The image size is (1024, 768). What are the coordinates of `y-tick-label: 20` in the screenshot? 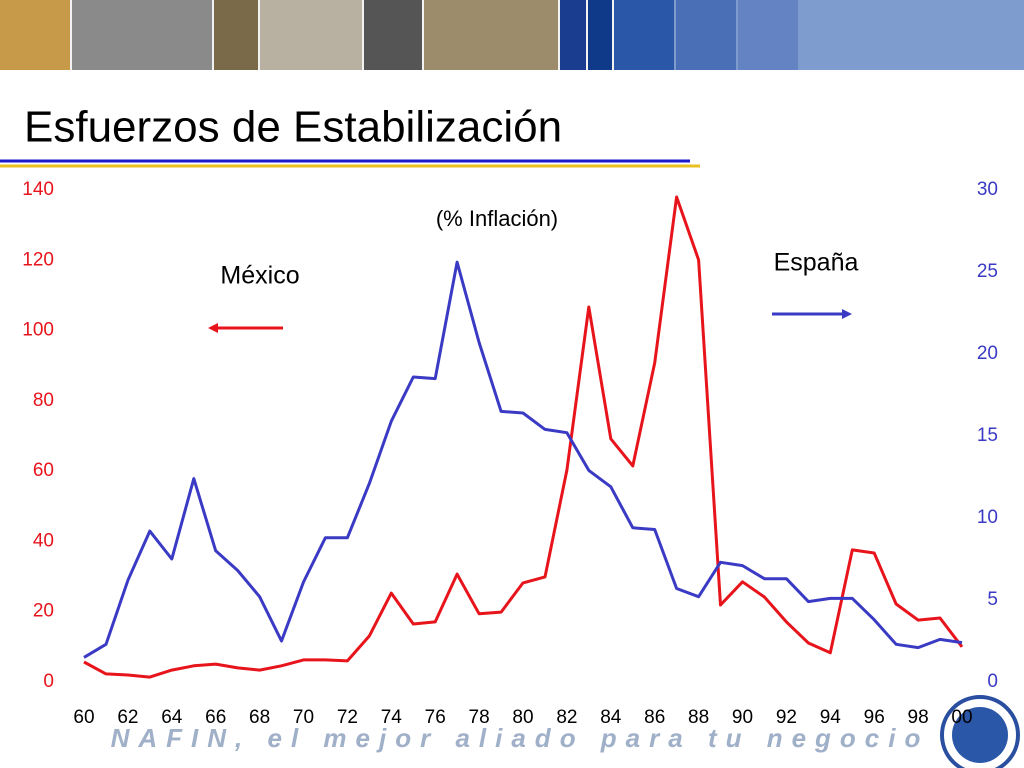 It's located at (43, 611).